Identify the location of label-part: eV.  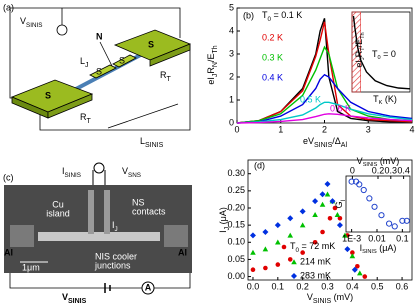
(308, 141).